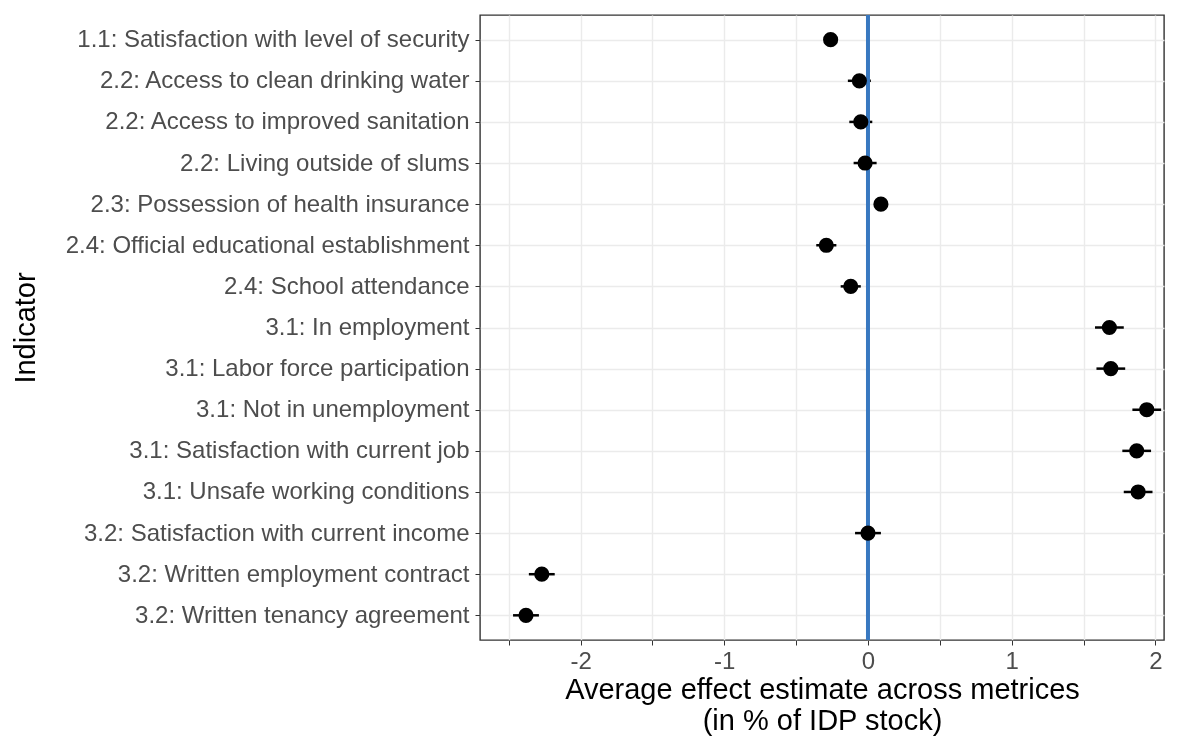 The height and width of the screenshot is (744, 1181). Describe the element at coordinates (1012, 660) in the screenshot. I see `x-tick-label: 1` at that location.